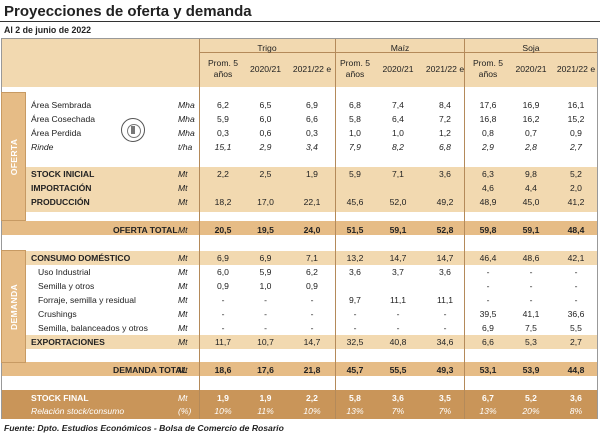 Image resolution: width=600 pixels, height=438 pixels. Describe the element at coordinates (81, 258) in the screenshot. I see `row-label: CONSUMO DOMÉSTICO` at that location.